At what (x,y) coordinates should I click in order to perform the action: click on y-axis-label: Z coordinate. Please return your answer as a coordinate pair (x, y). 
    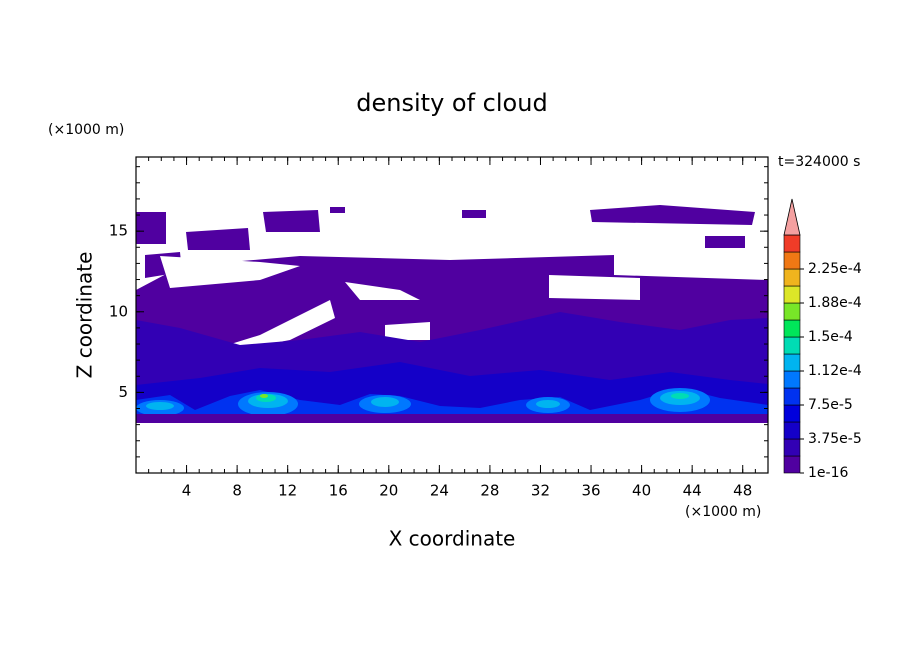
    Looking at the image, I should click on (85, 315).